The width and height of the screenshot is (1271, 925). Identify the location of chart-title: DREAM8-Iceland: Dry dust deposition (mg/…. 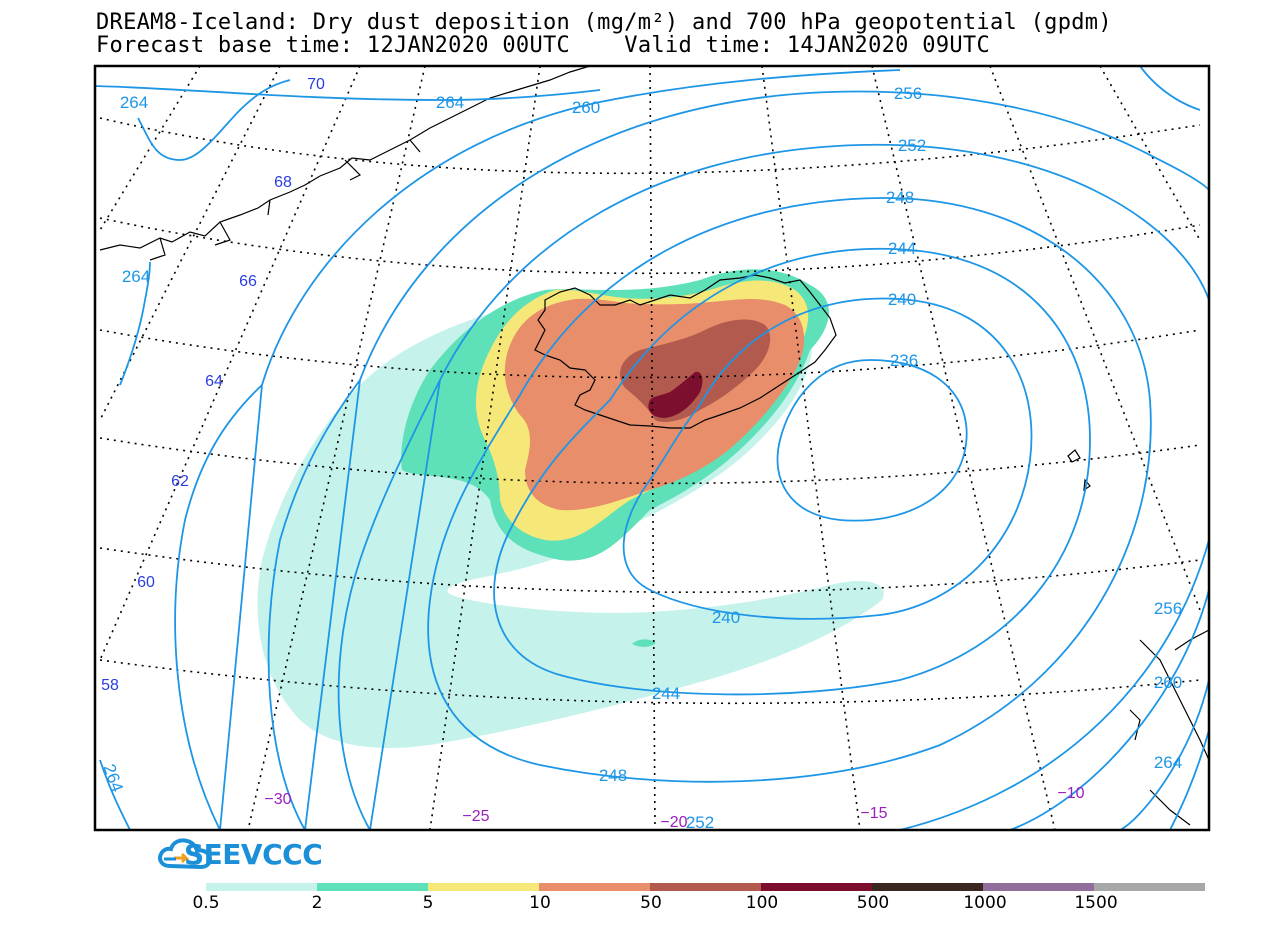
(604, 22).